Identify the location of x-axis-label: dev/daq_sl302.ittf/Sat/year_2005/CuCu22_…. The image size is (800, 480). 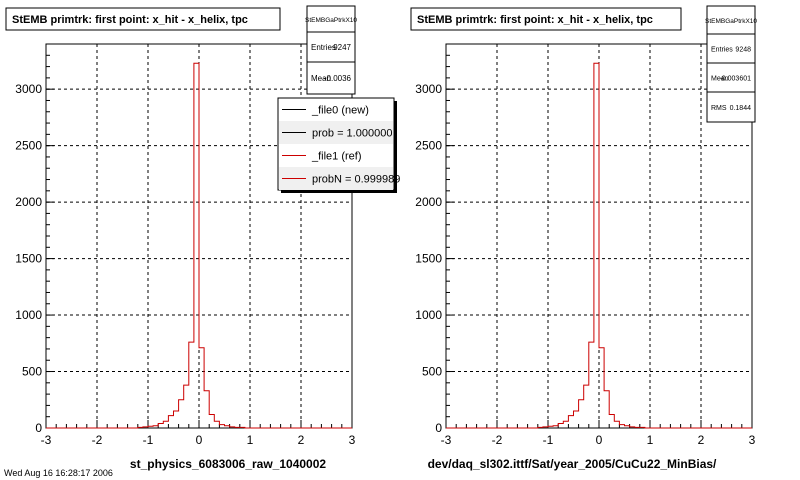
(572, 464).